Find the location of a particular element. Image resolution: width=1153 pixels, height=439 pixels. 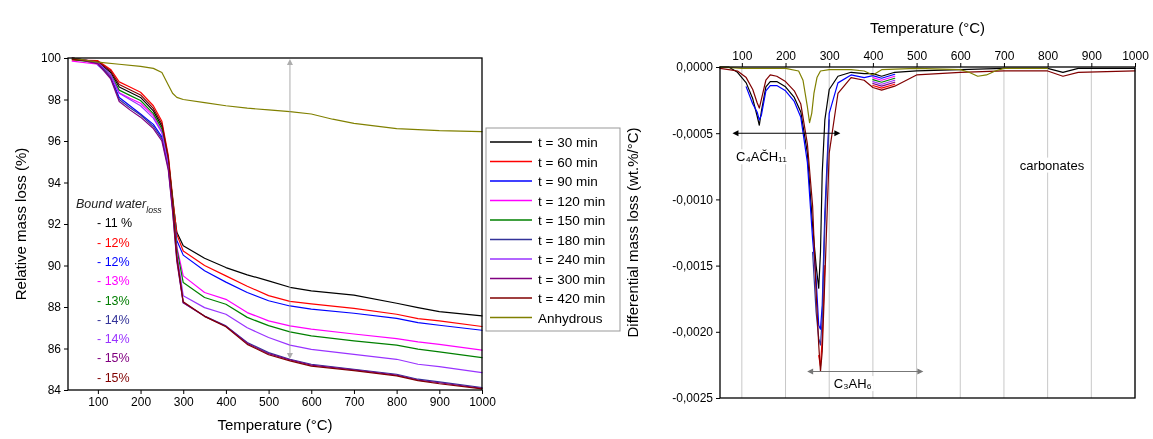

legend-label: t = 120 min is located at coordinates (572, 201).